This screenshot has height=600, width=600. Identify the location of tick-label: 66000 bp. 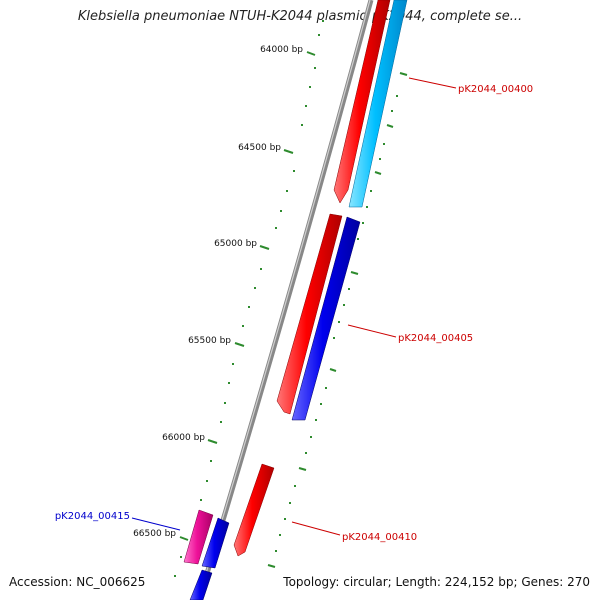
(183, 438).